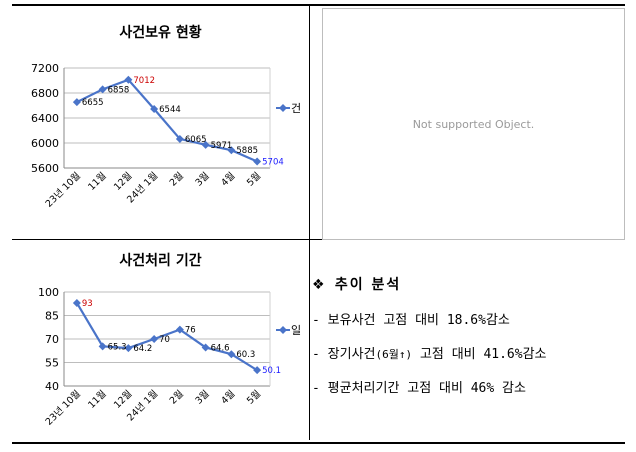 The height and width of the screenshot is (452, 636). Describe the element at coordinates (45, 118) in the screenshot. I see `y-tick-label: 6400` at that location.